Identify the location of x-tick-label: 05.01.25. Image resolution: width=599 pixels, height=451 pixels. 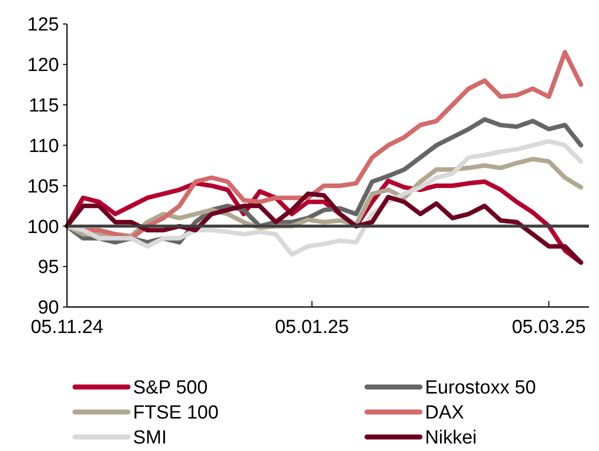
(311, 327).